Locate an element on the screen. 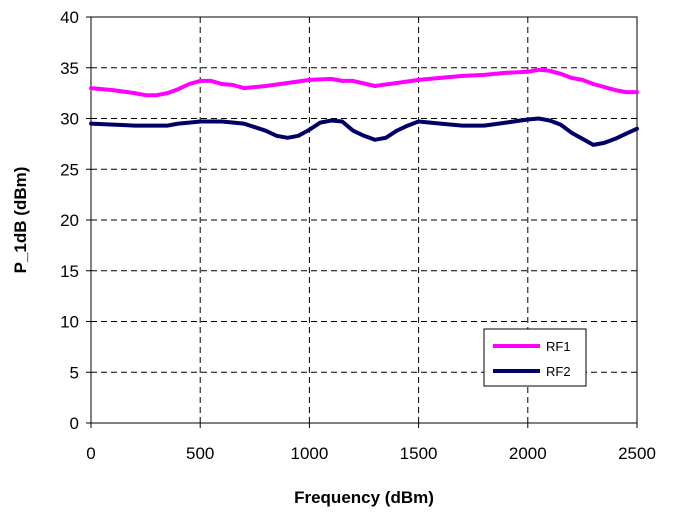 This screenshot has height=520, width=680. y-tick-label: 25 is located at coordinates (69, 169).